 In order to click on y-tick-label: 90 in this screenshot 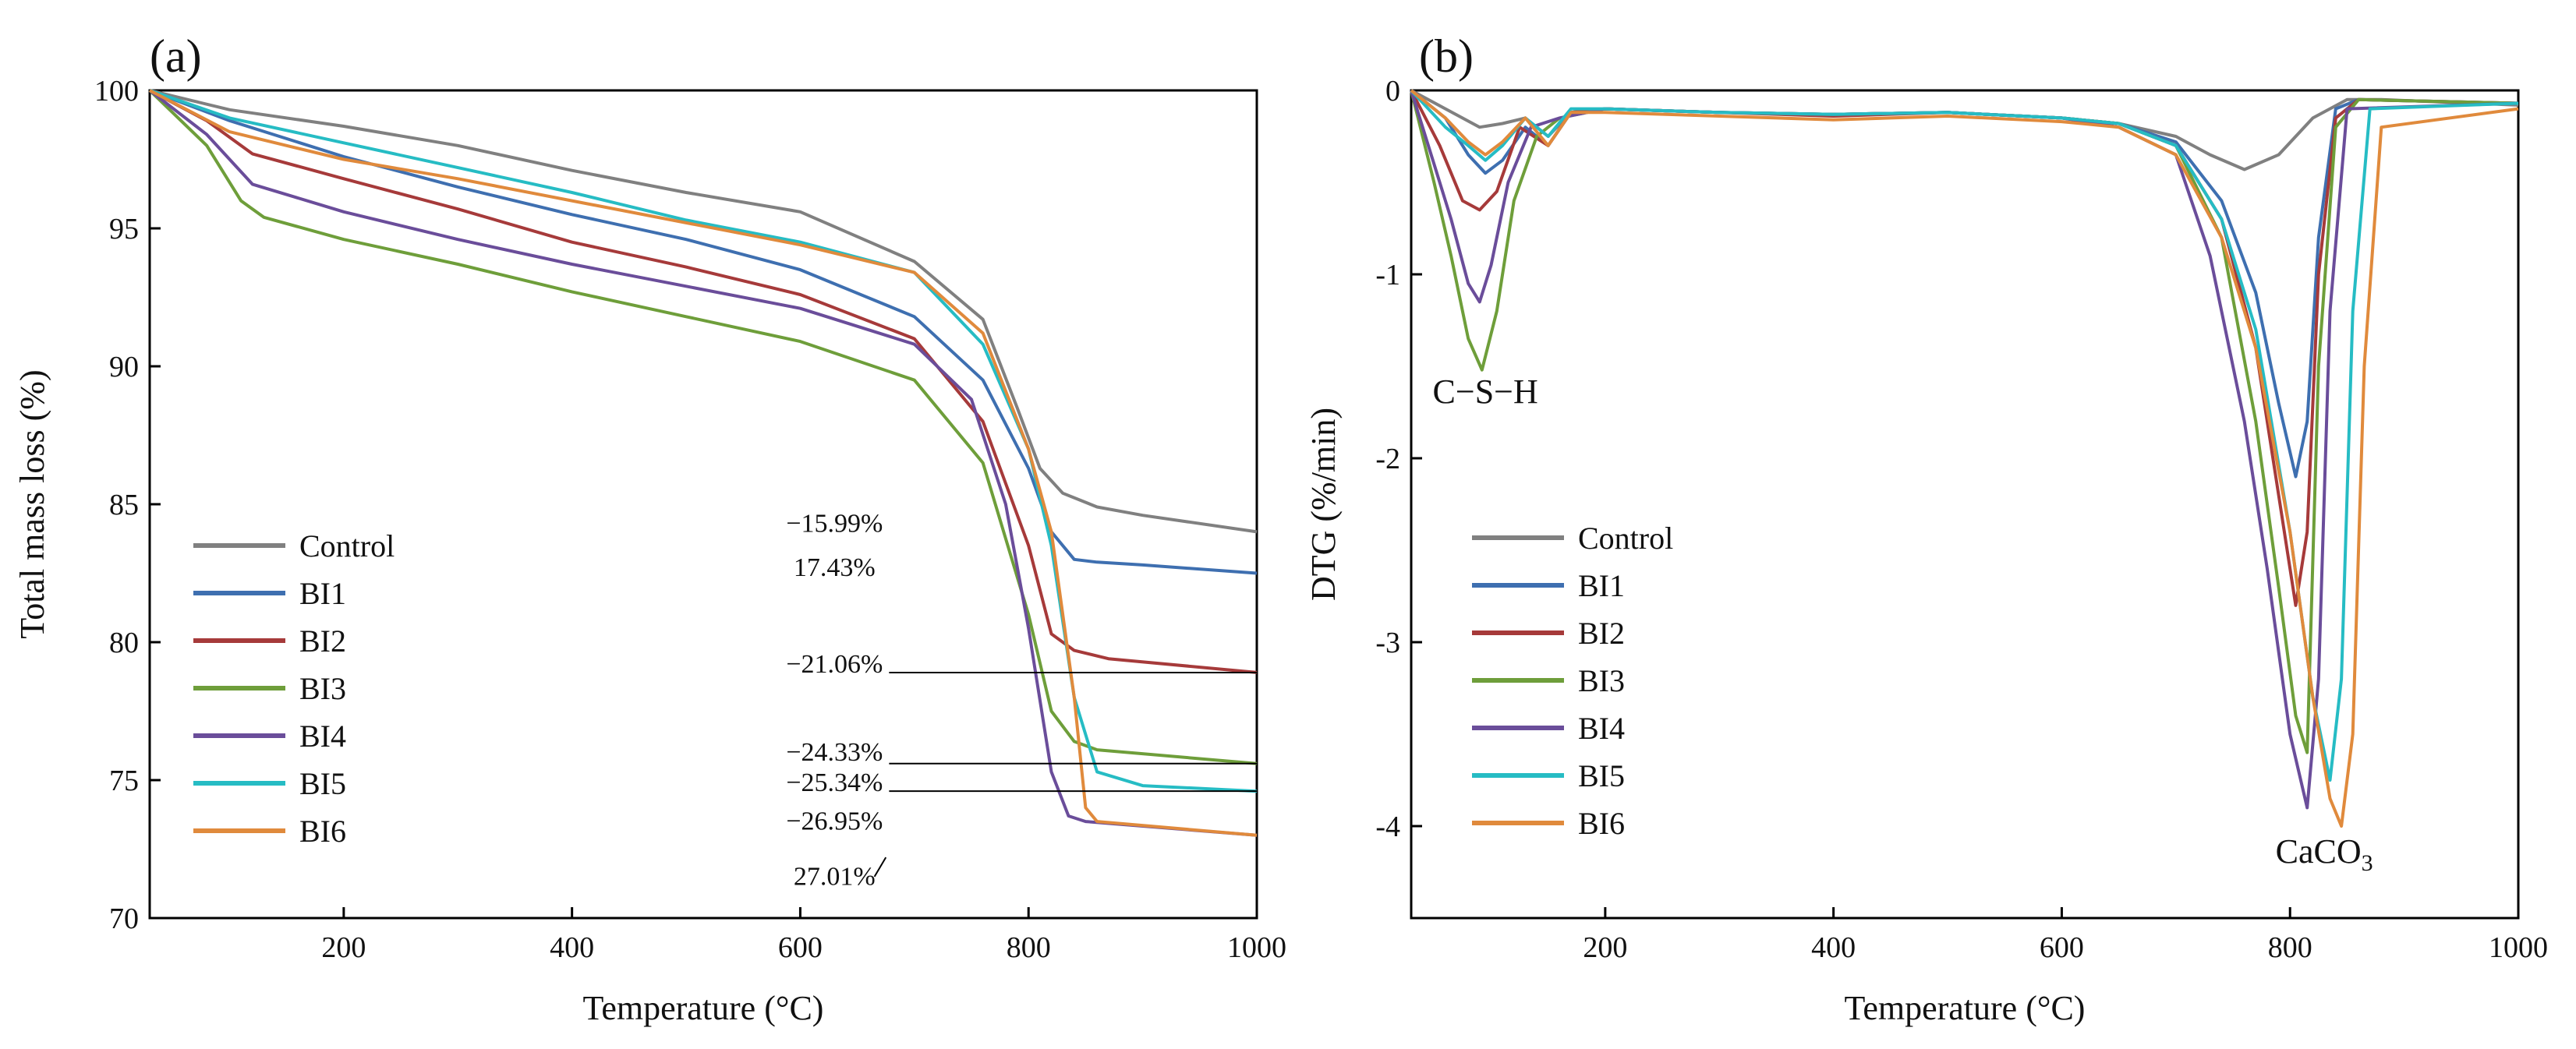, I will do `click(124, 367)`.